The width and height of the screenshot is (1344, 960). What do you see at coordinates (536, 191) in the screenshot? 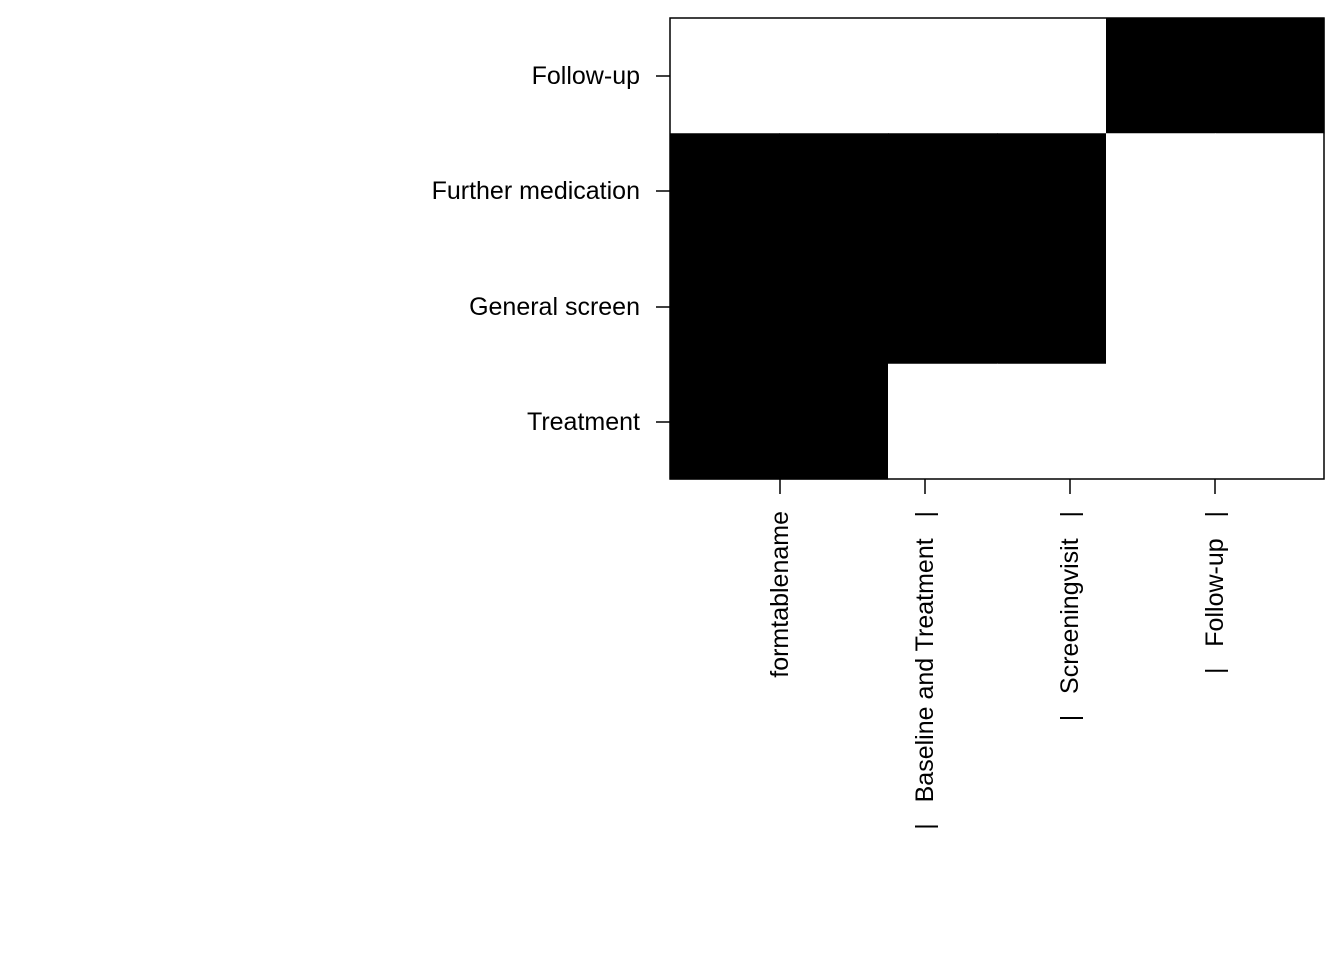
I see `y-tick-label: Further medication` at bounding box center [536, 191].